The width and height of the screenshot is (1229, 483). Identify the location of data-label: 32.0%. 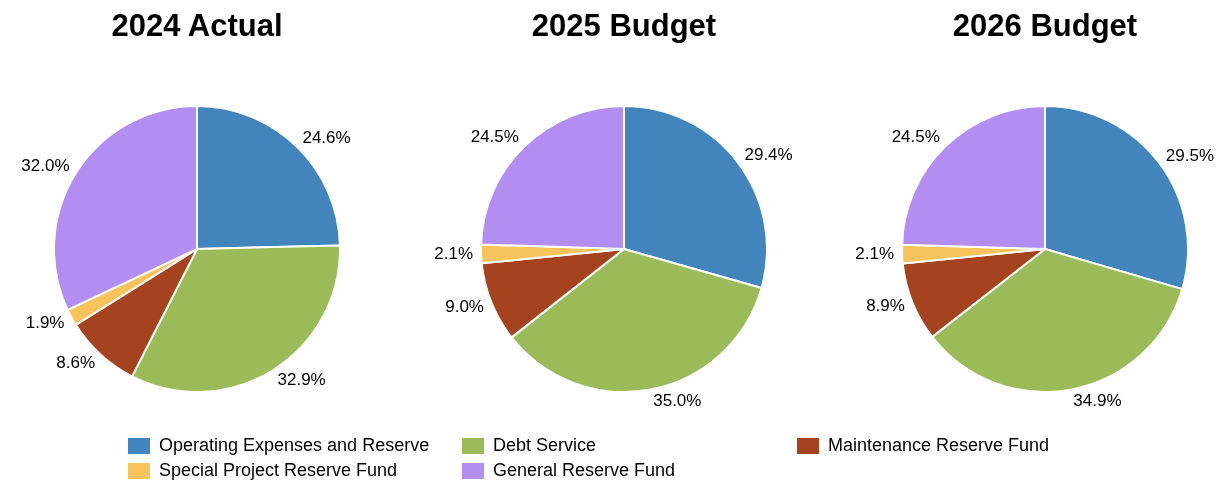
(45, 165).